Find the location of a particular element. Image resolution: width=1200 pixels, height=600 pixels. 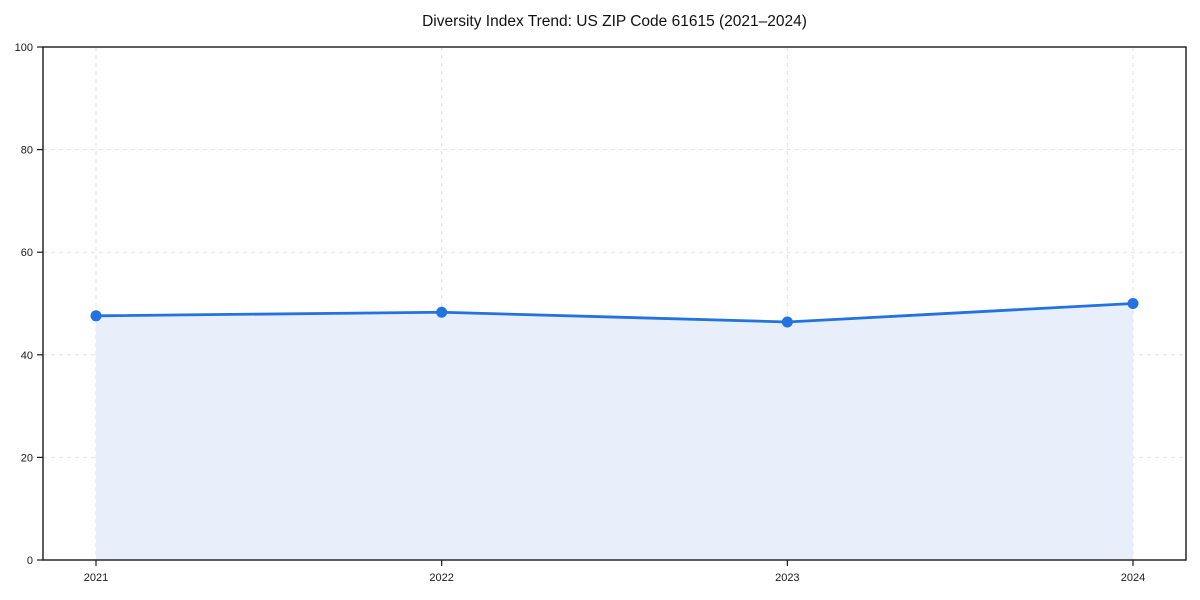

x-tick-label: 2023 is located at coordinates (787, 578).